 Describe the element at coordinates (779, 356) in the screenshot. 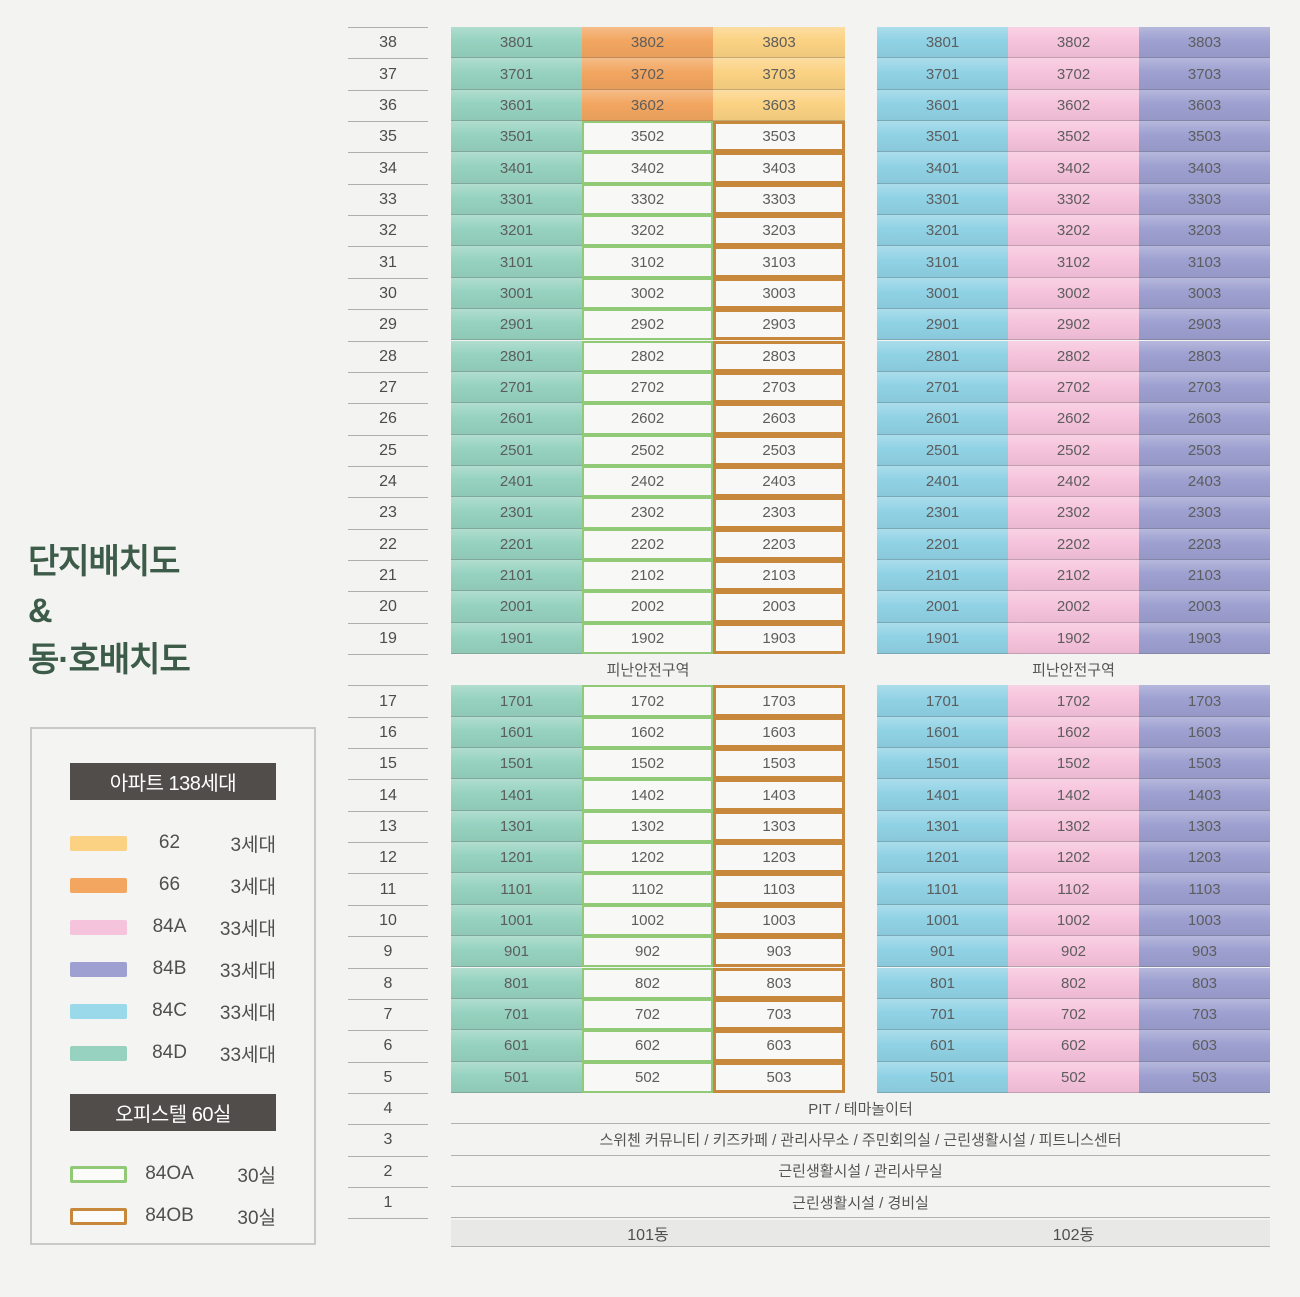

I see `unit-cell: 2803` at that location.